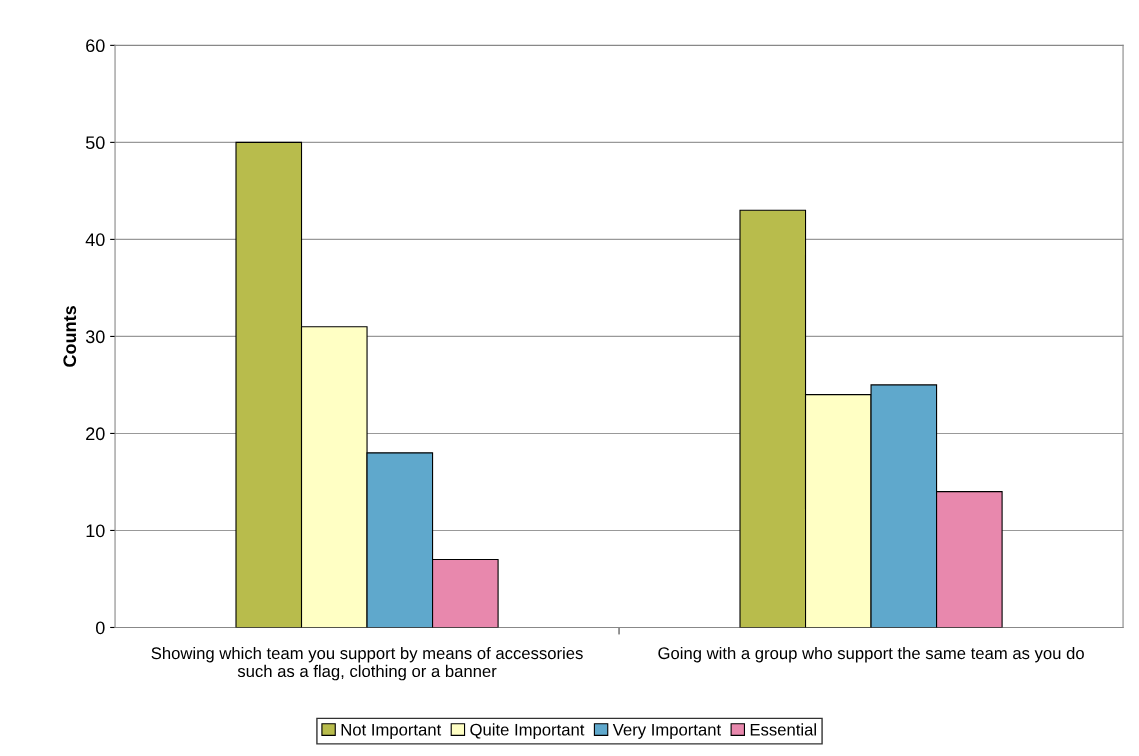 The height and width of the screenshot is (756, 1139). What do you see at coordinates (70, 336) in the screenshot?
I see `y-axis-title: Counts` at bounding box center [70, 336].